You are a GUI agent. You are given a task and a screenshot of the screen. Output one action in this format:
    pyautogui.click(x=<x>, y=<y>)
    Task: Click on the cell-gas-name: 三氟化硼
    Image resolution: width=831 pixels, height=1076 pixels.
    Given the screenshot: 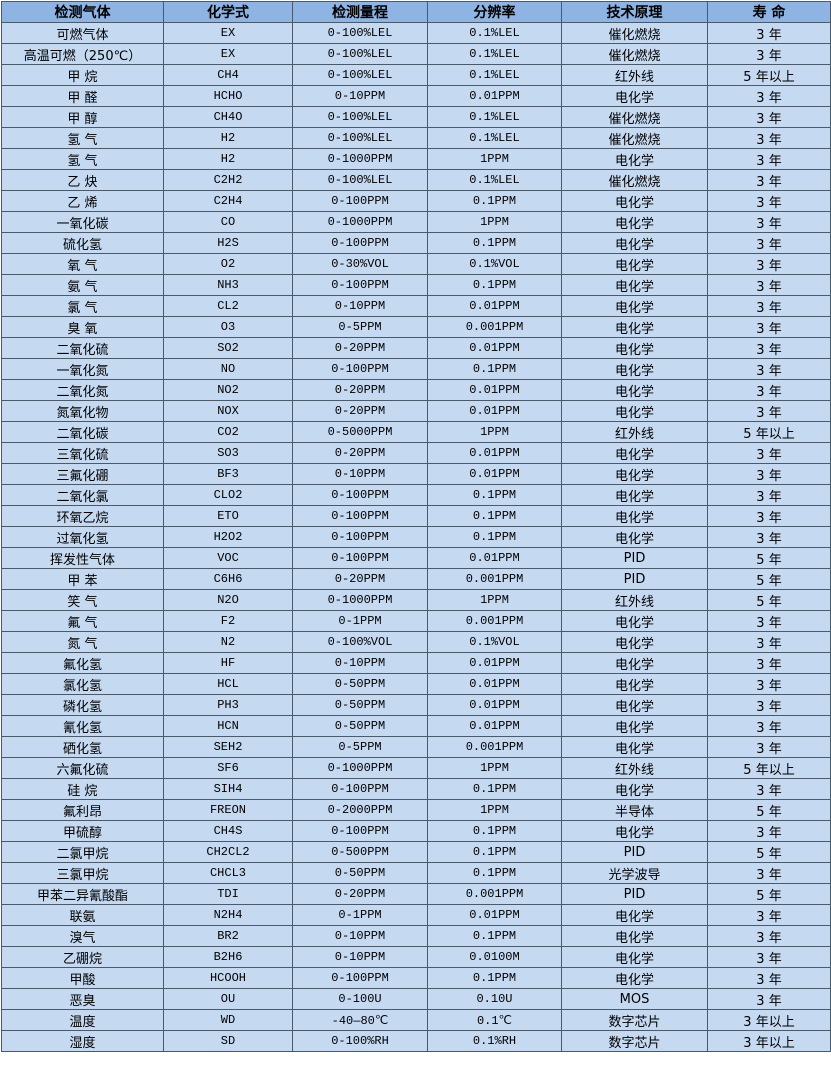 What is the action you would take?
    pyautogui.click(x=82, y=474)
    